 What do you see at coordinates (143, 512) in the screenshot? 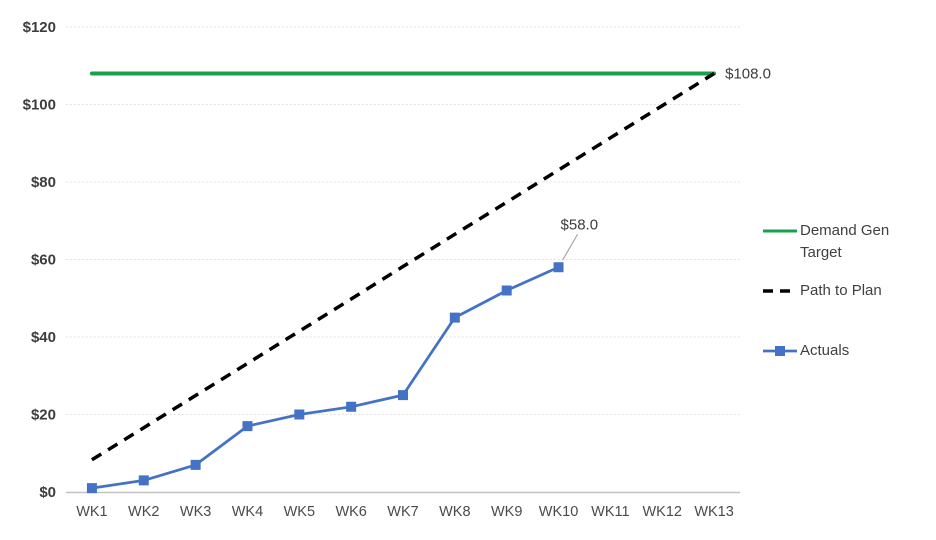
I see `x-axis-tick-label: WK2` at bounding box center [143, 512].